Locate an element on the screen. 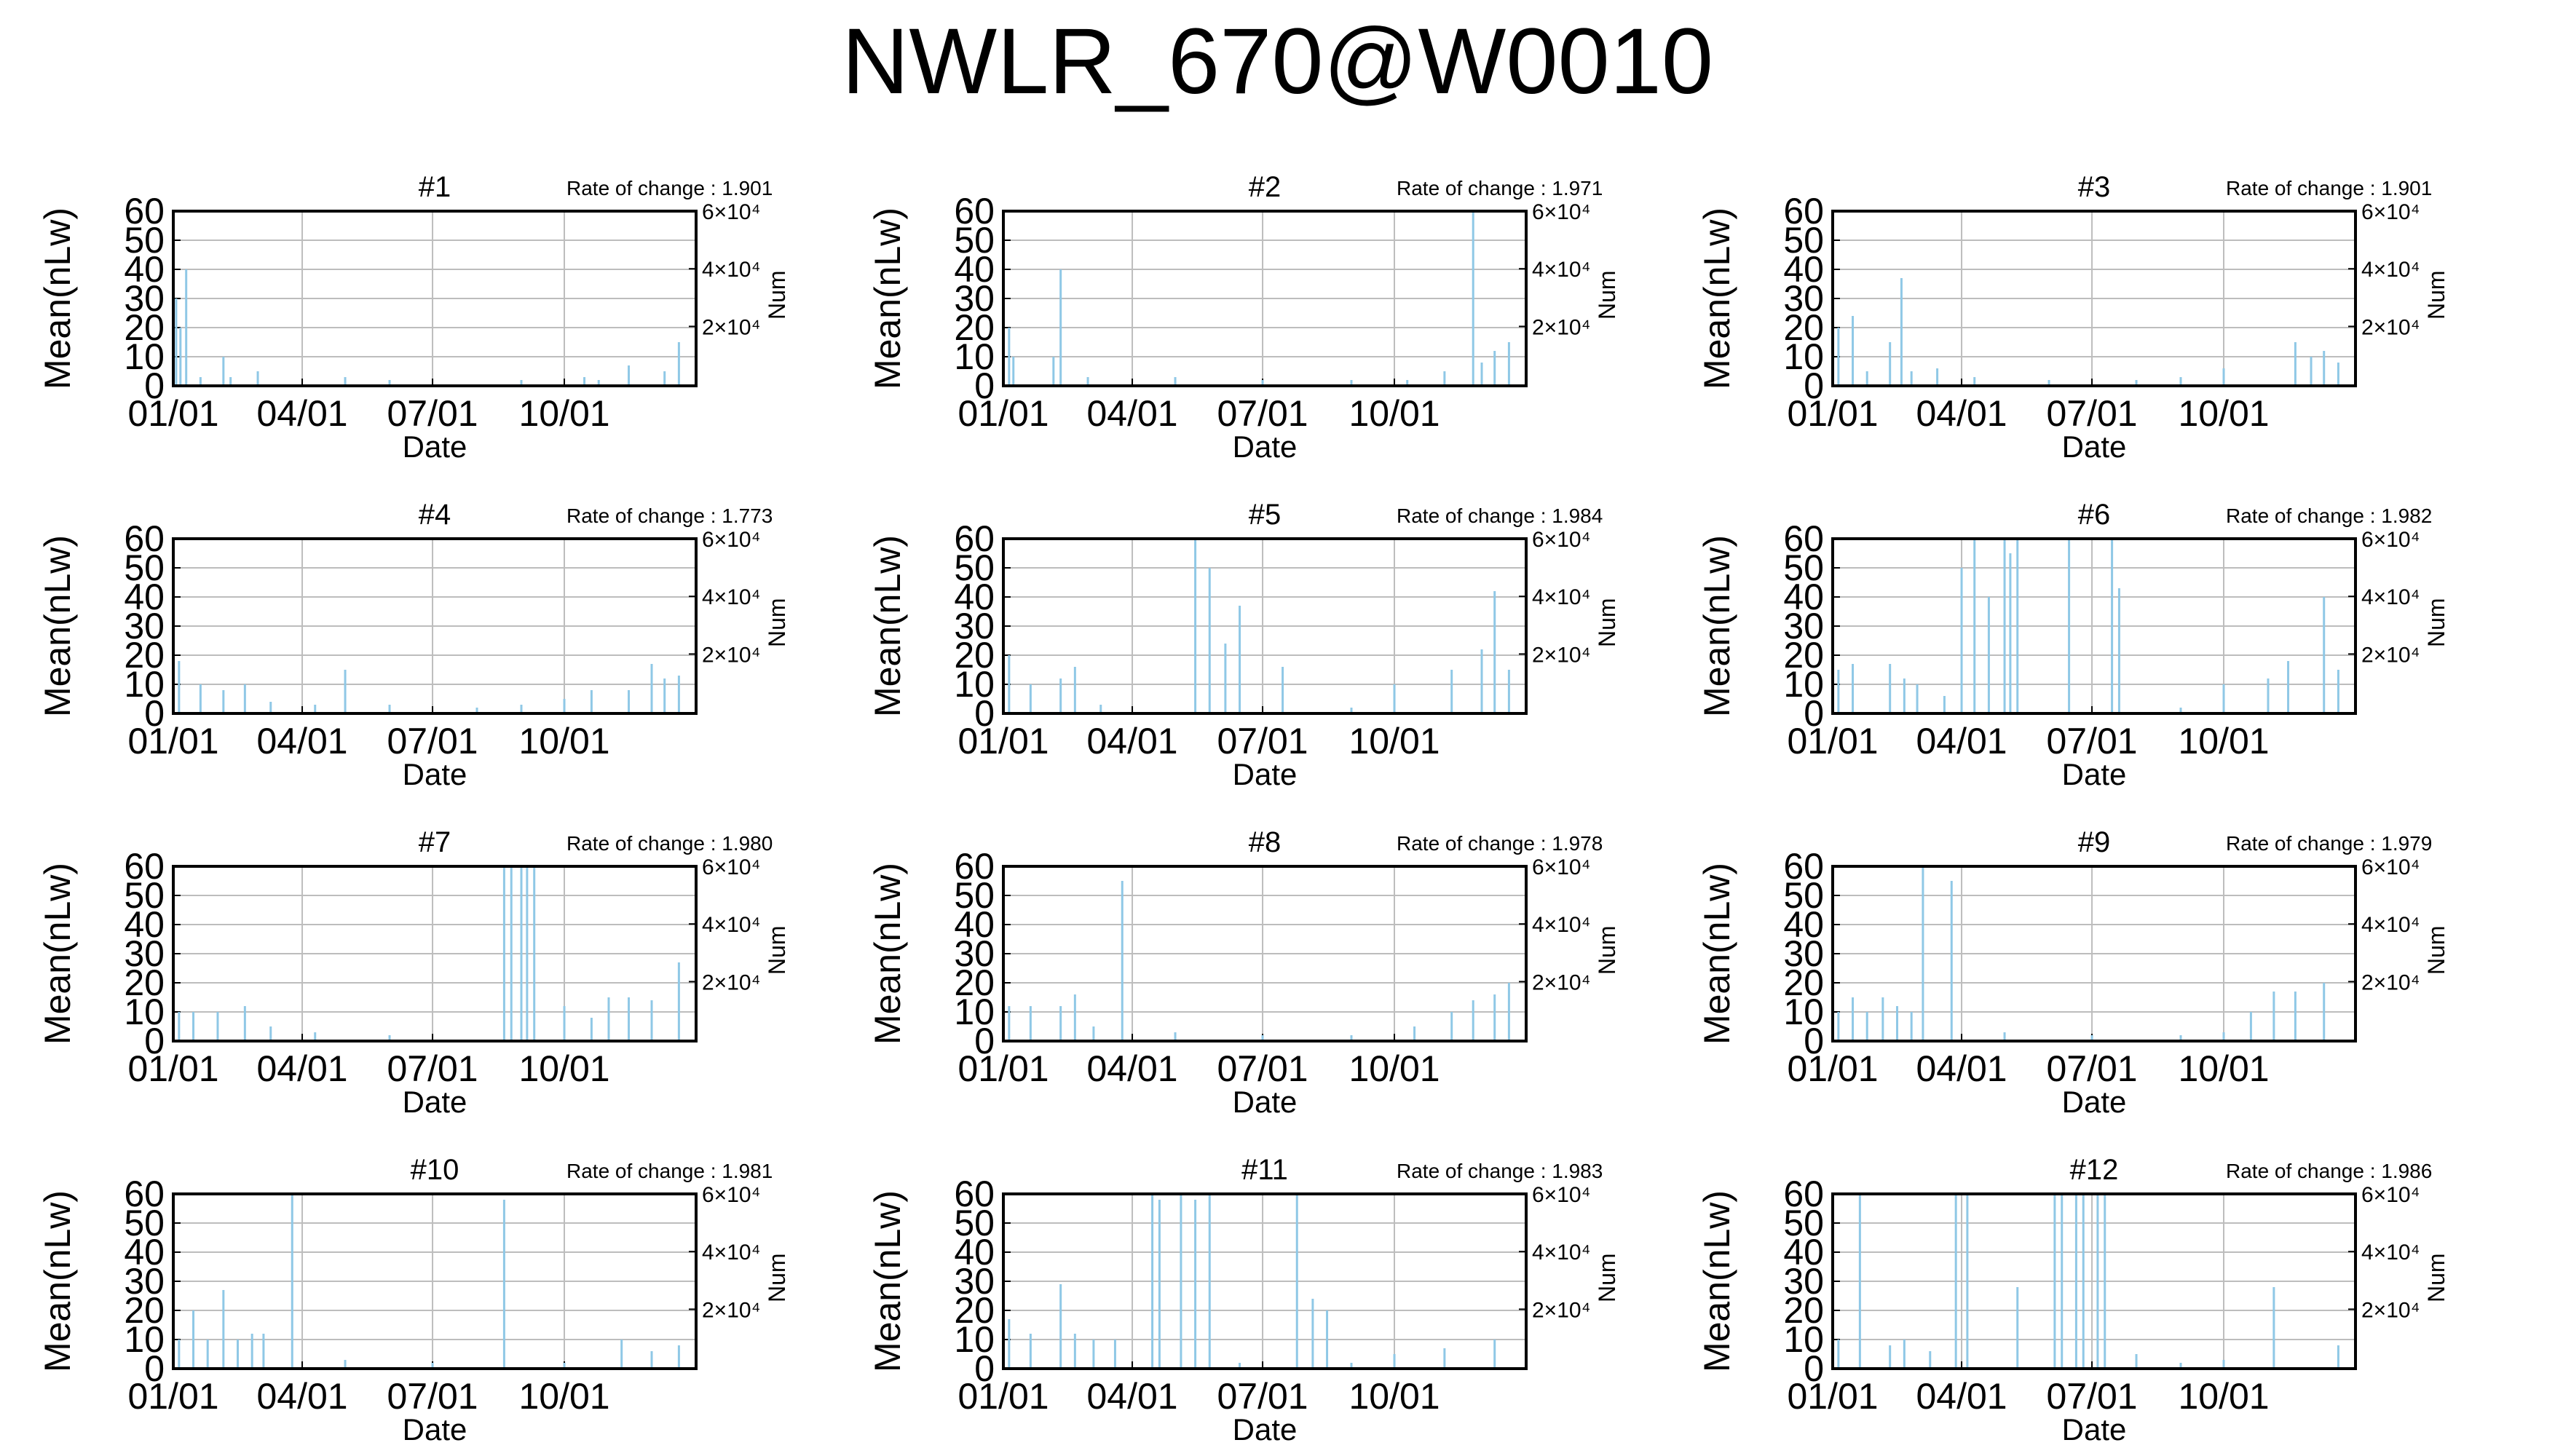  subplot-title: #11 is located at coordinates (1264, 1170).